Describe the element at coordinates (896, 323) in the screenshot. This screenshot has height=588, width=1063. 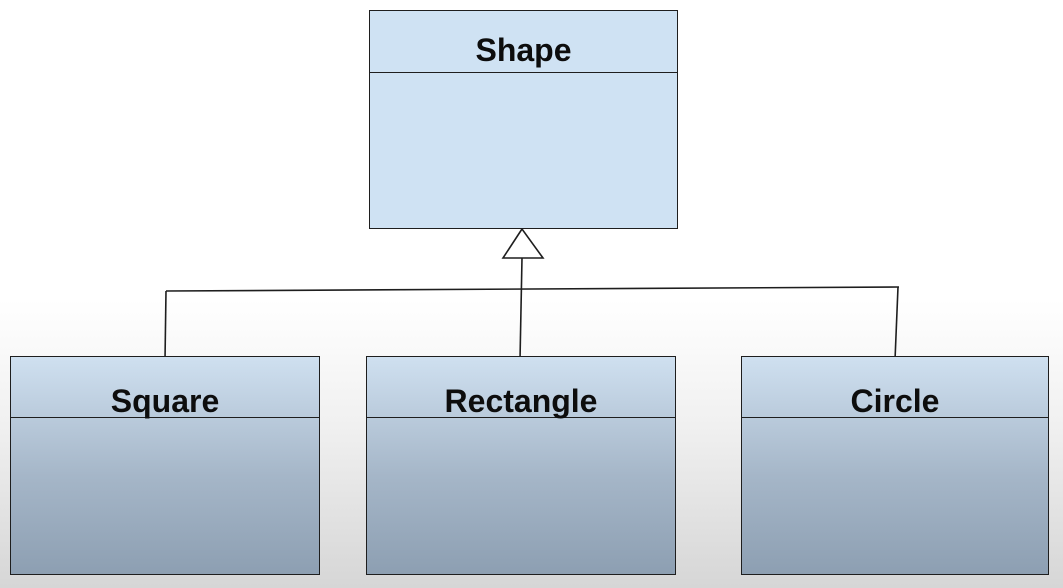
I see `connector-circle-line` at that location.